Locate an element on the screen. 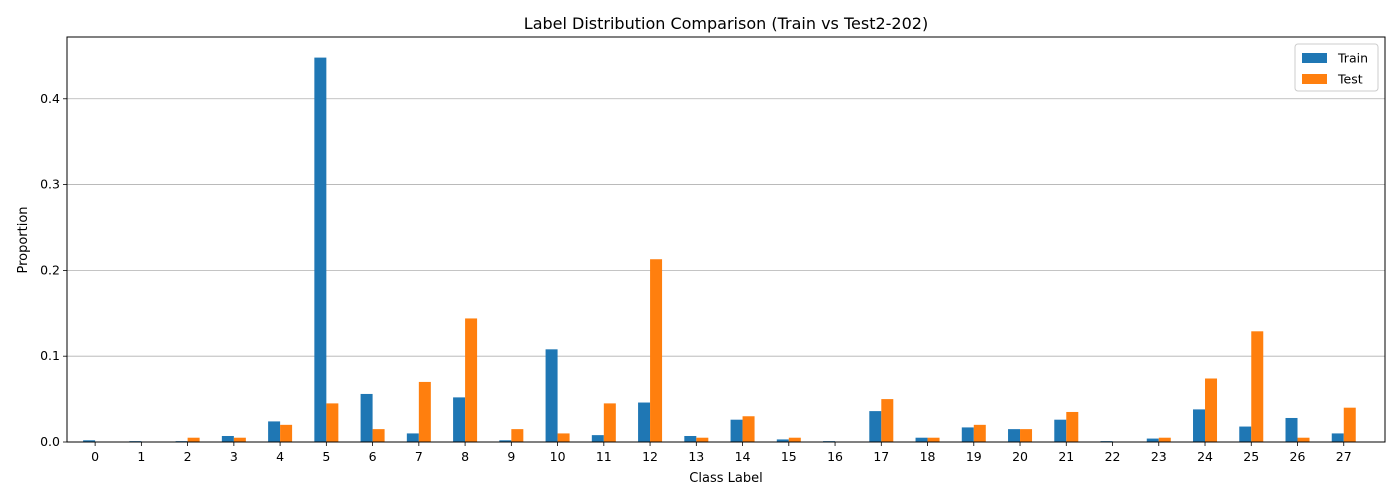  x-tick-label: 27 is located at coordinates (1344, 456).